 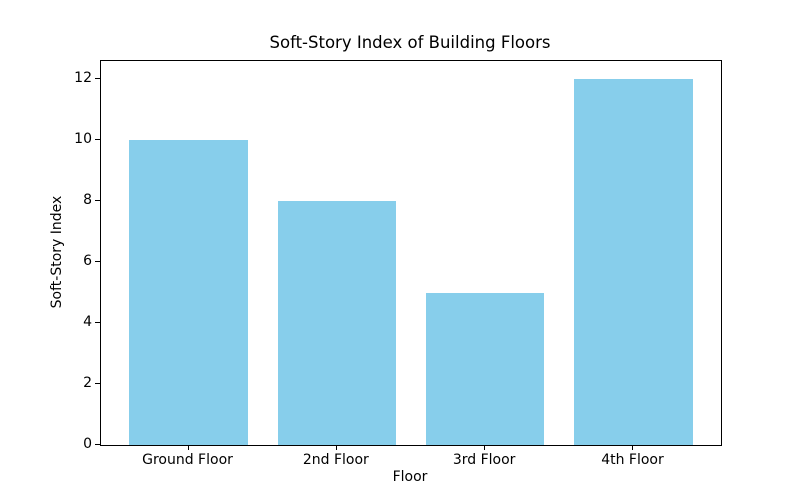 I want to click on x-tick-label: Ground Floor, so click(x=187, y=460).